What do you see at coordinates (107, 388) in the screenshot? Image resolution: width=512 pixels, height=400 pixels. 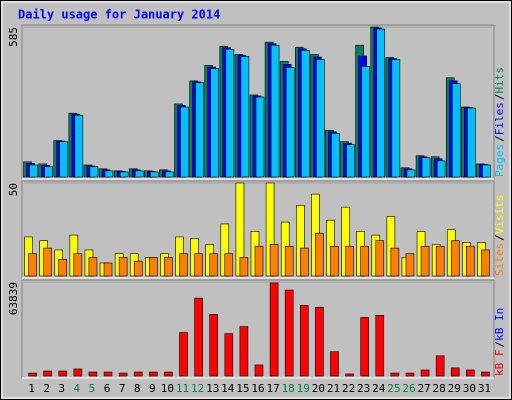 I see `x-tick-label: 6` at bounding box center [107, 388].